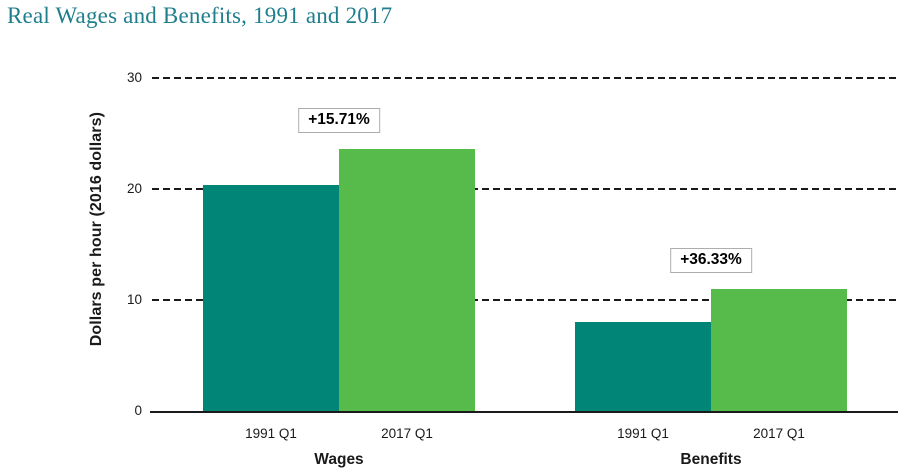 This screenshot has width=914, height=470. I want to click on y-tick-10: 10, so click(134, 299).